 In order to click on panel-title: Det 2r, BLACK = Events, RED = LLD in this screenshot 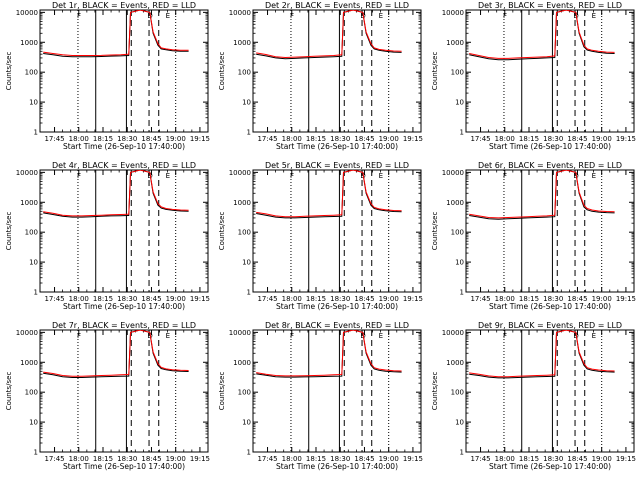, I will do `click(337, 5)`.